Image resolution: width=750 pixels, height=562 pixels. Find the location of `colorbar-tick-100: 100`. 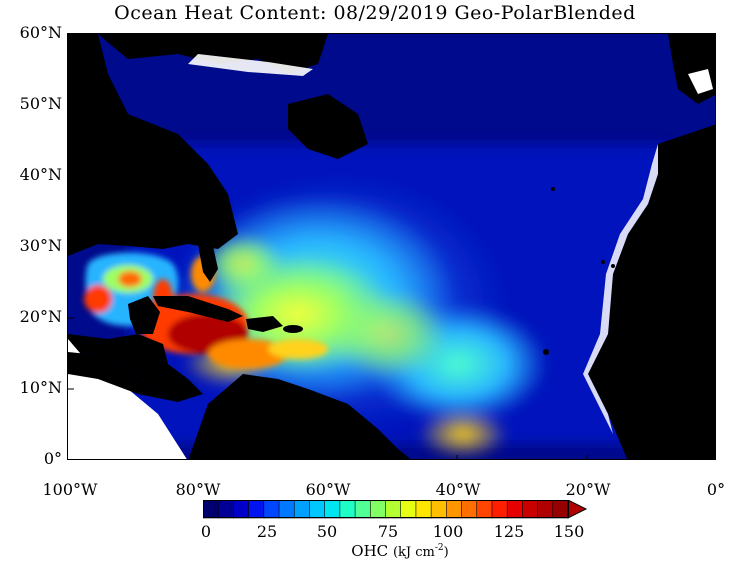

colorbar-tick-100: 100 is located at coordinates (448, 531).